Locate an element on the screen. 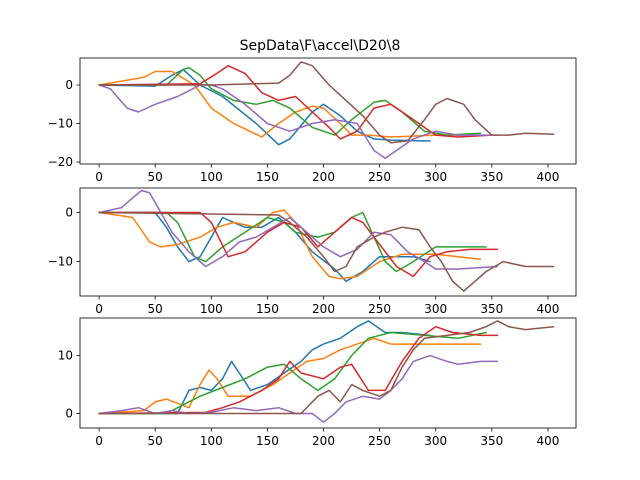 This screenshot has height=480, width=640. figure-title: SepData\F\accel\D20\8 is located at coordinates (320, 46).